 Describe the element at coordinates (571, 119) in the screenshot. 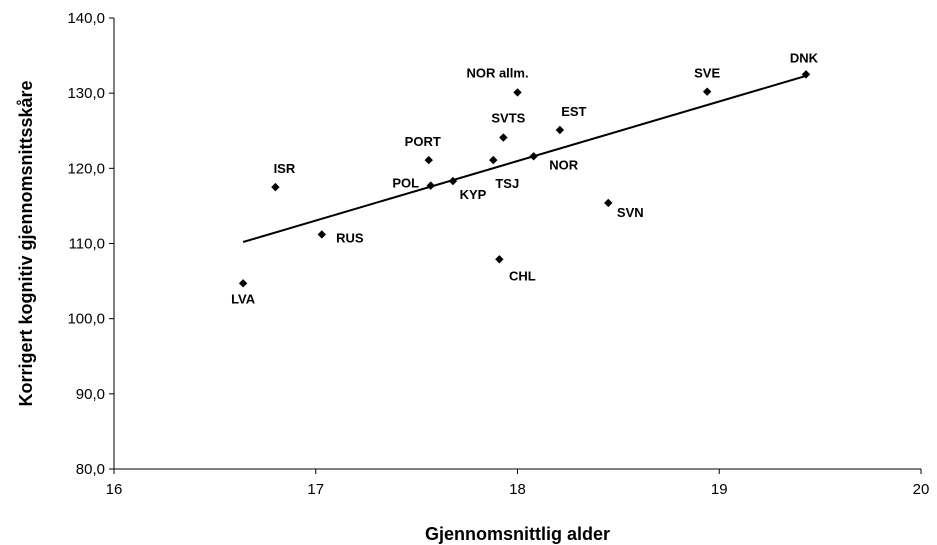

I see `data-point: EST` at that location.